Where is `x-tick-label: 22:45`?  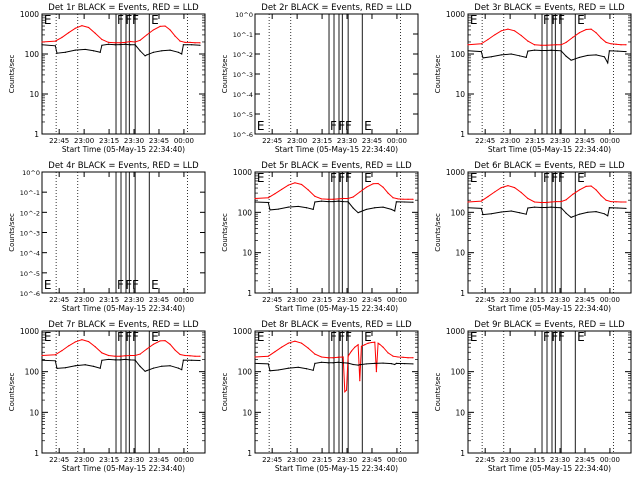
x-tick-label: 22:45 is located at coordinates (59, 141).